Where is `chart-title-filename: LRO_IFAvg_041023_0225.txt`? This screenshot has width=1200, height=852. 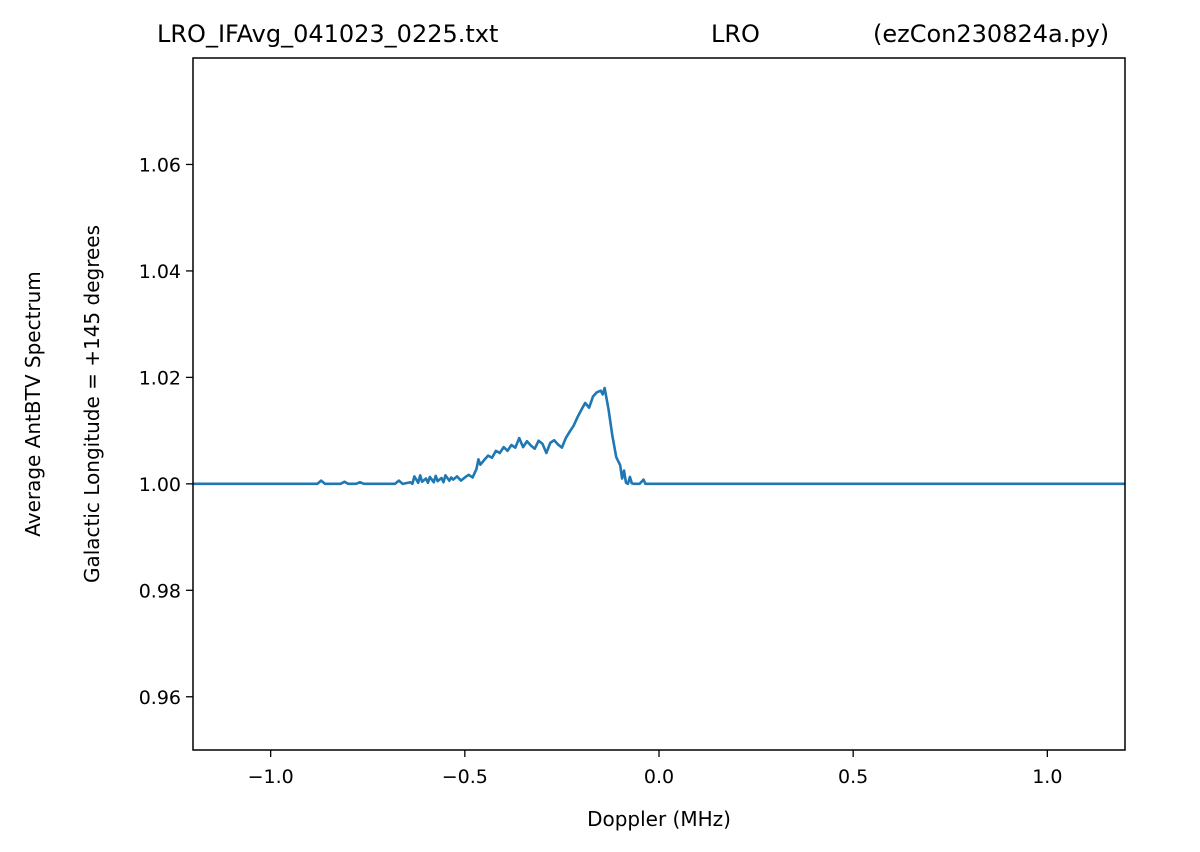 chart-title-filename: LRO_IFAvg_041023_0225.txt is located at coordinates (327, 34).